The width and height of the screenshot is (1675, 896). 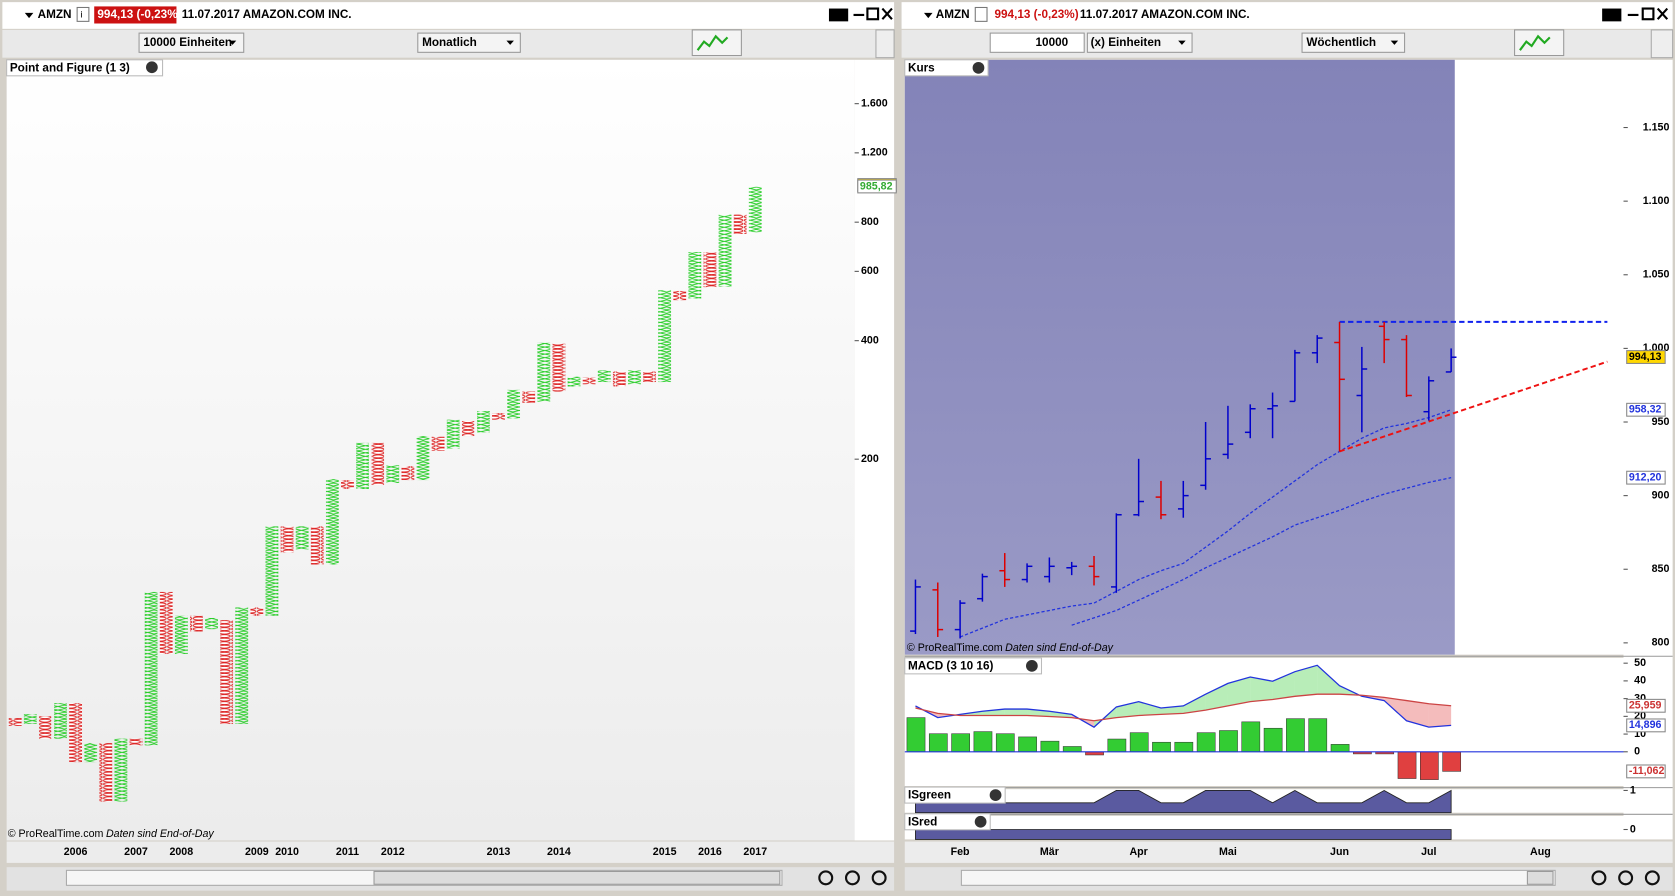 I want to click on y-tick-label: 400, so click(x=870, y=340).